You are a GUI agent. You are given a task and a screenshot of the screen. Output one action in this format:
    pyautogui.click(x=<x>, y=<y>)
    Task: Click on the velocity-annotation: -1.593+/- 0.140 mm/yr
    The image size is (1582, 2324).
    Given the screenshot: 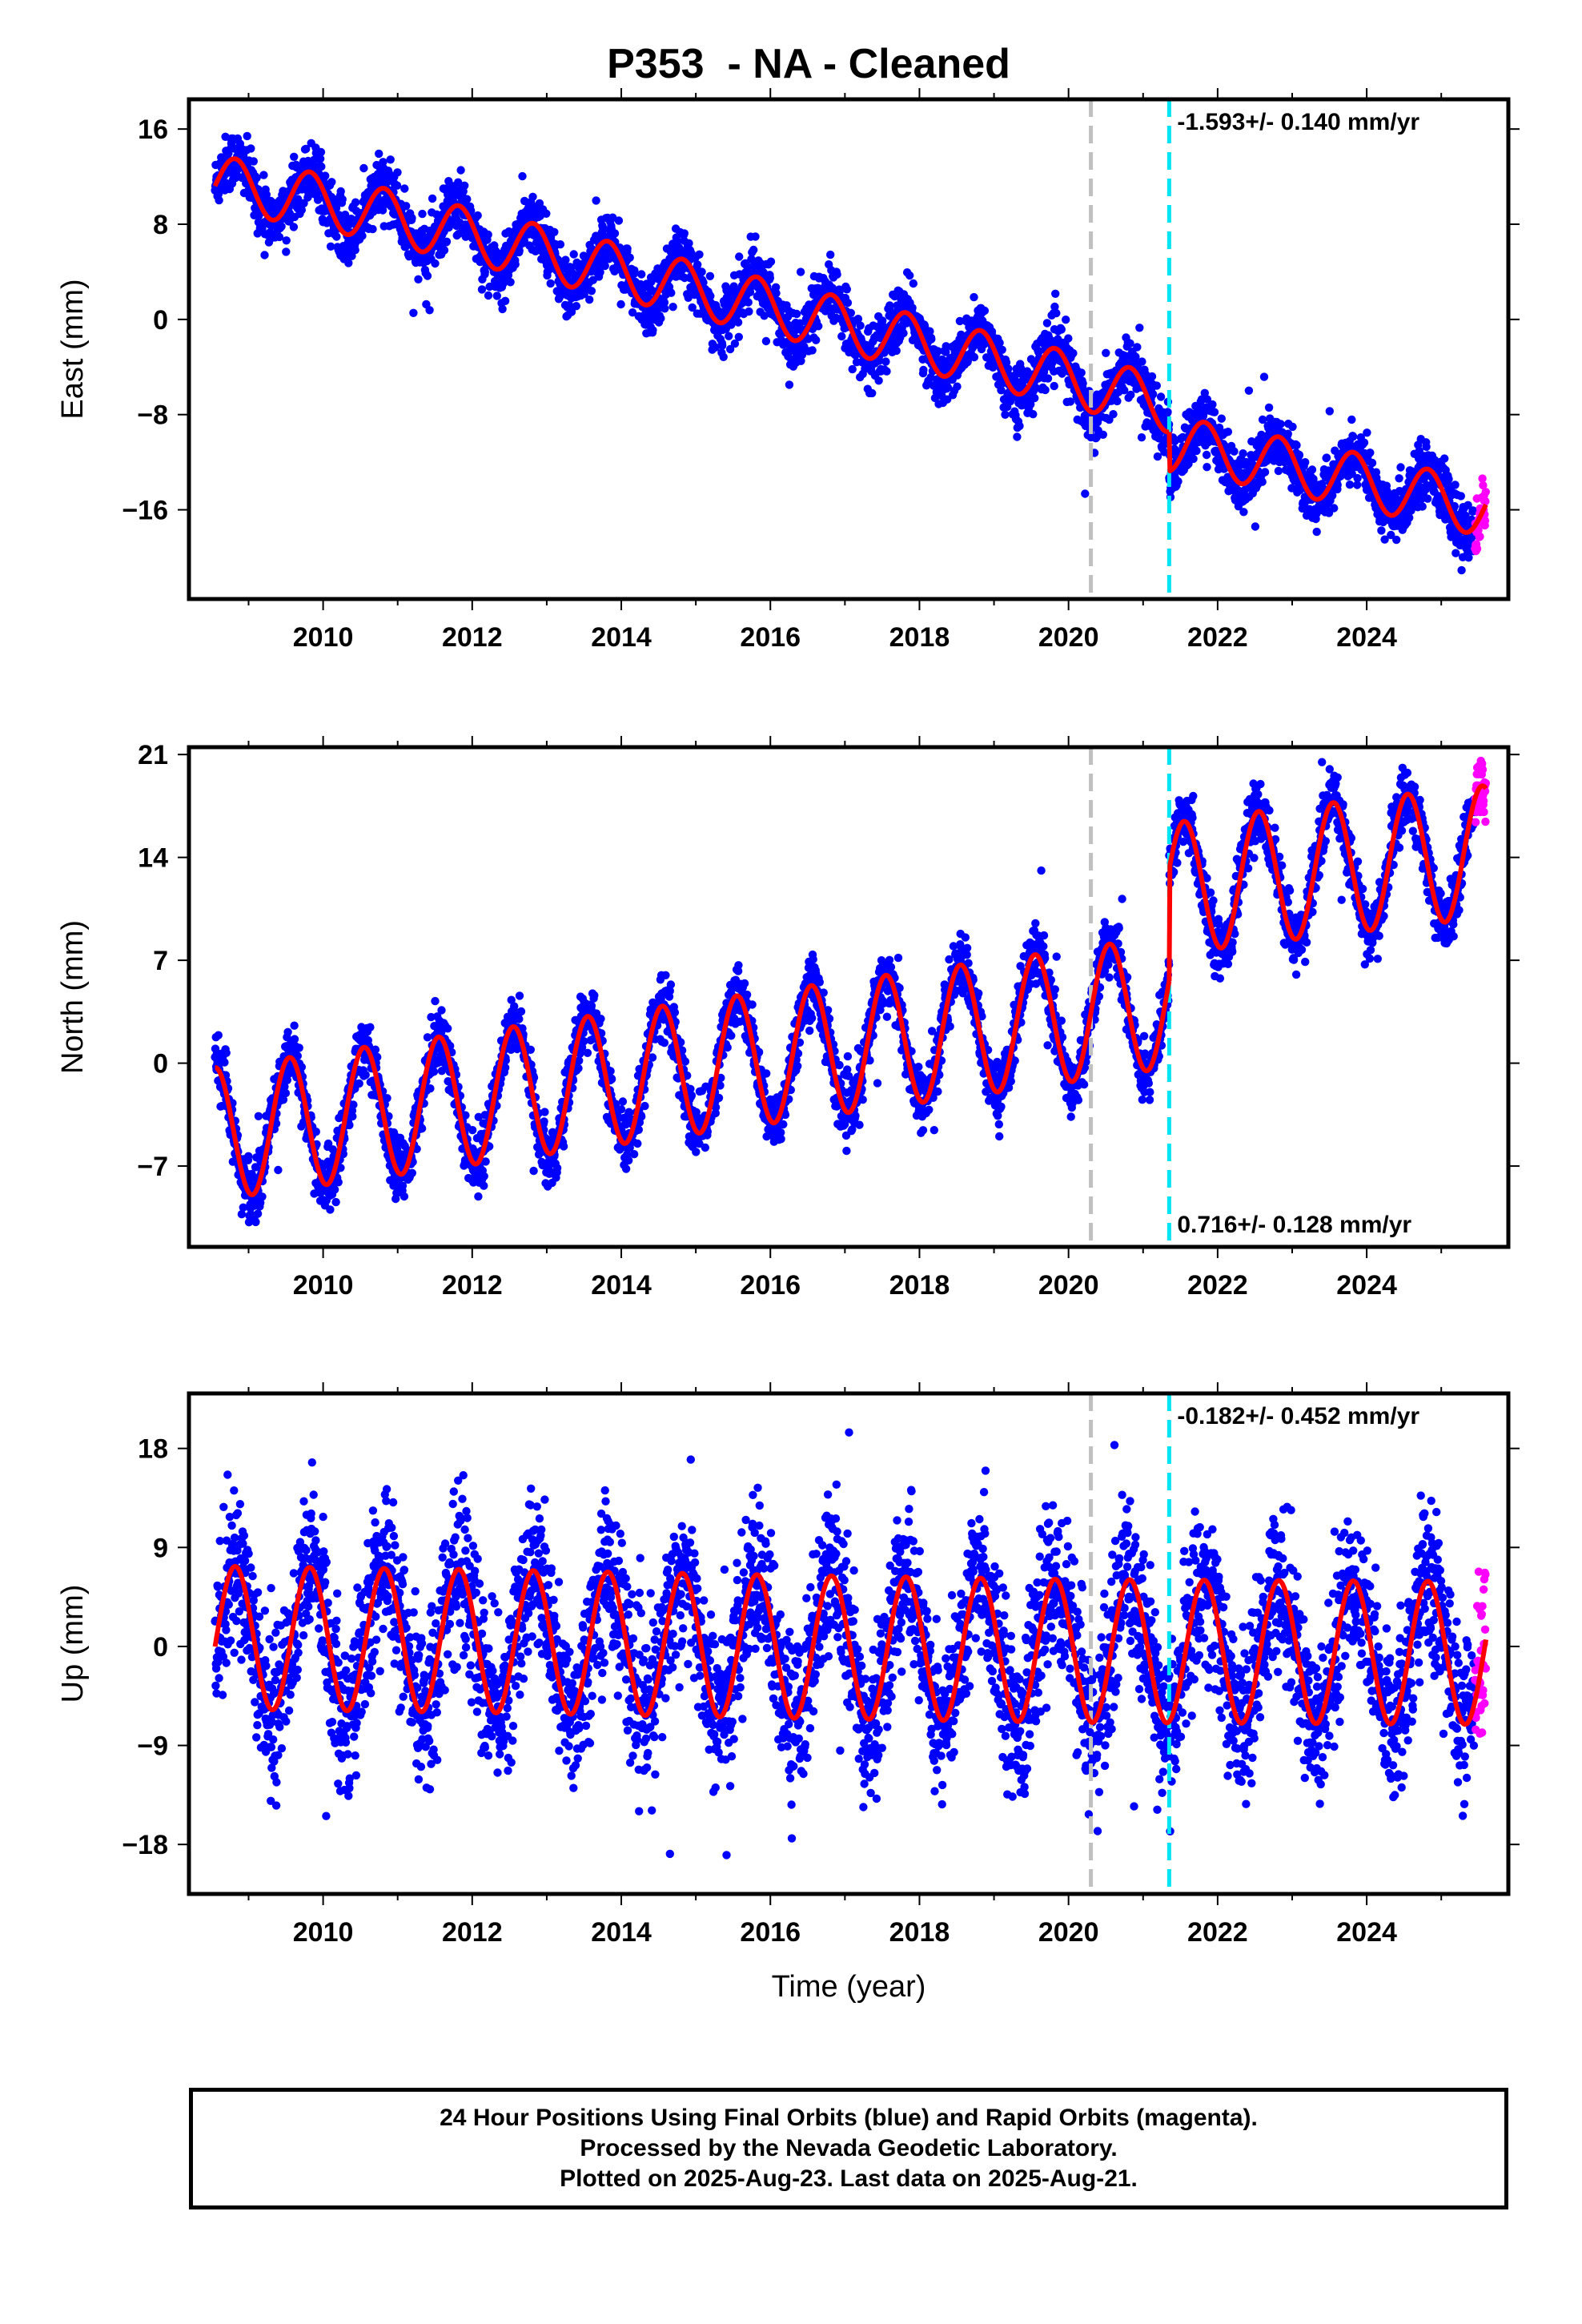 What is the action you would take?
    pyautogui.click(x=1298, y=122)
    